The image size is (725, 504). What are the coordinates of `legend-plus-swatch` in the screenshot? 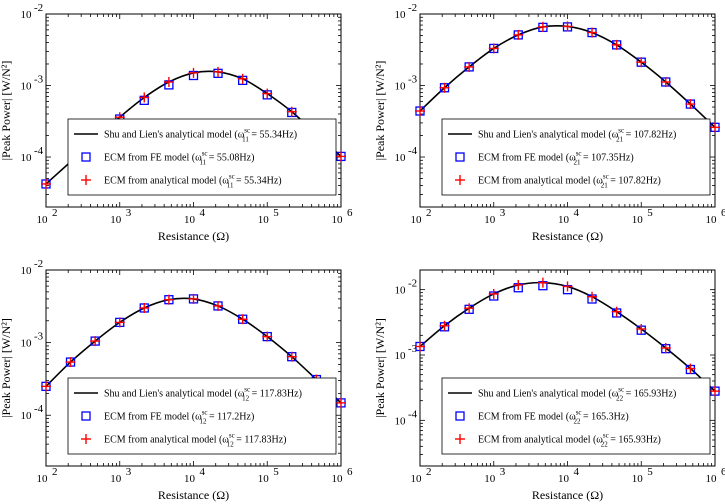 It's located at (86, 439).